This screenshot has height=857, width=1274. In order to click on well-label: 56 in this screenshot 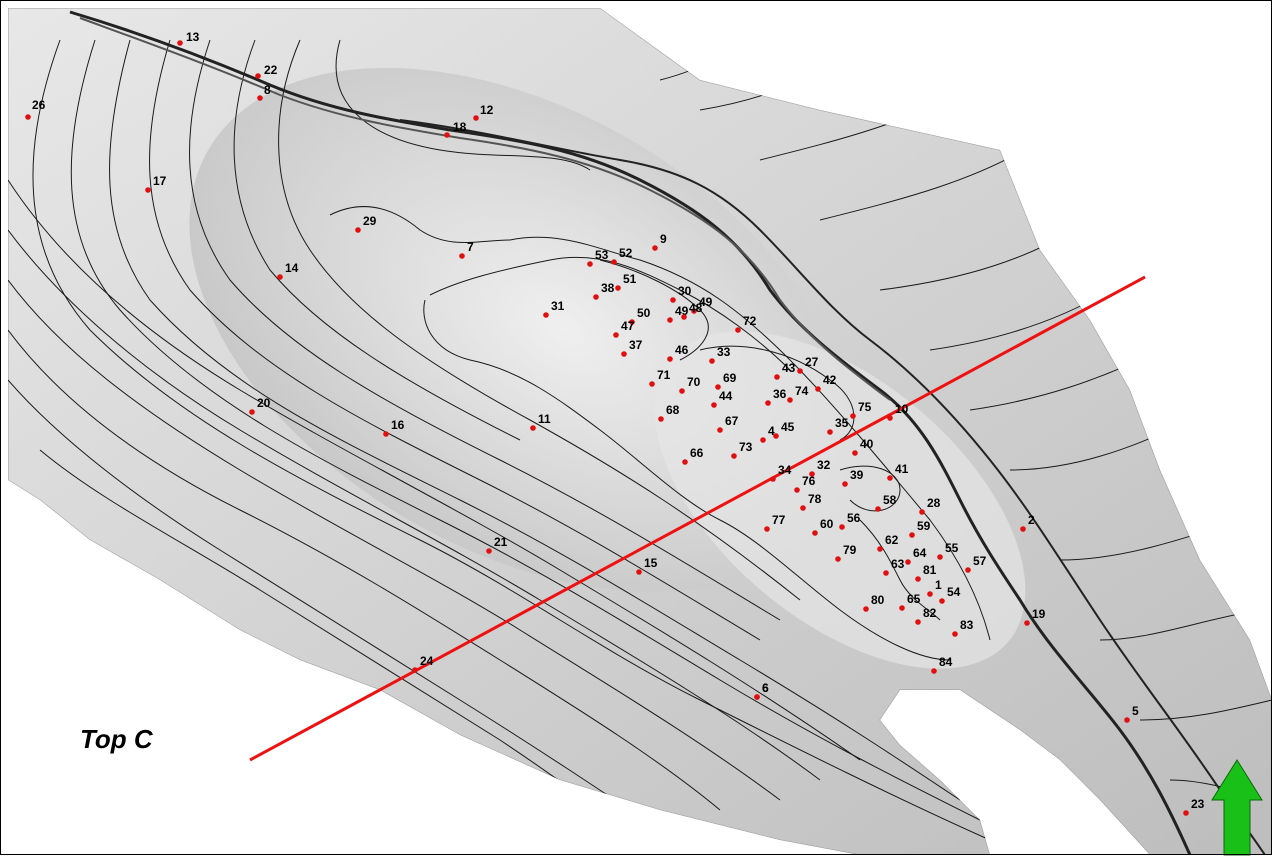, I will do `click(854, 518)`.